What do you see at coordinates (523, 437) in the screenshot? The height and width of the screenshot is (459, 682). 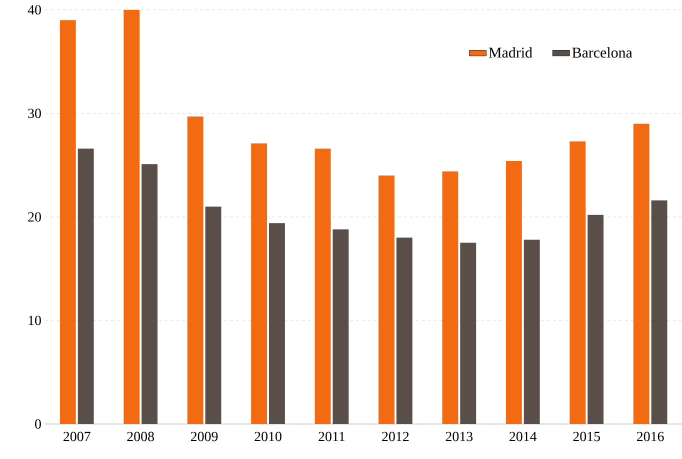 I see `x-tick-label: 2014` at bounding box center [523, 437].